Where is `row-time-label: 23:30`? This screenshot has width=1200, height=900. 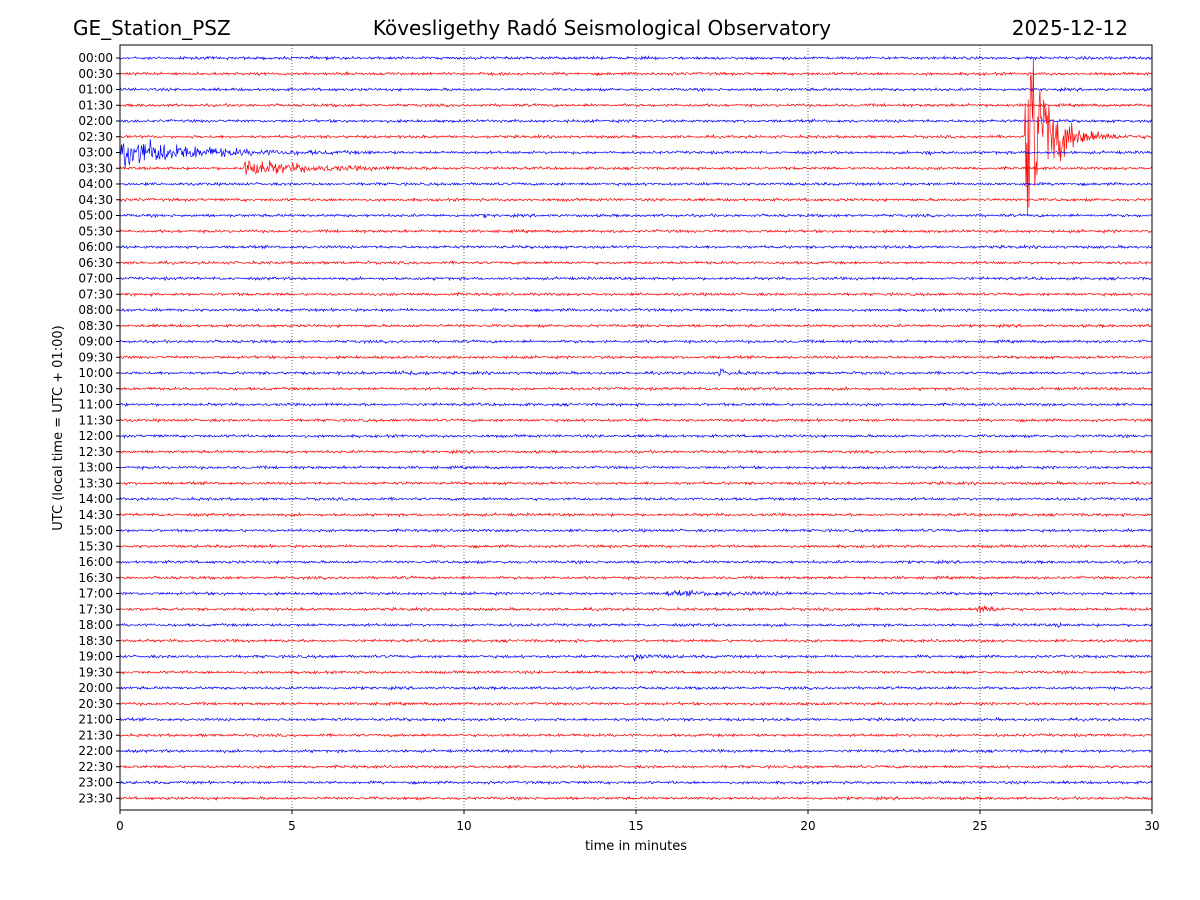
row-time-label: 23:30 is located at coordinates (95, 798).